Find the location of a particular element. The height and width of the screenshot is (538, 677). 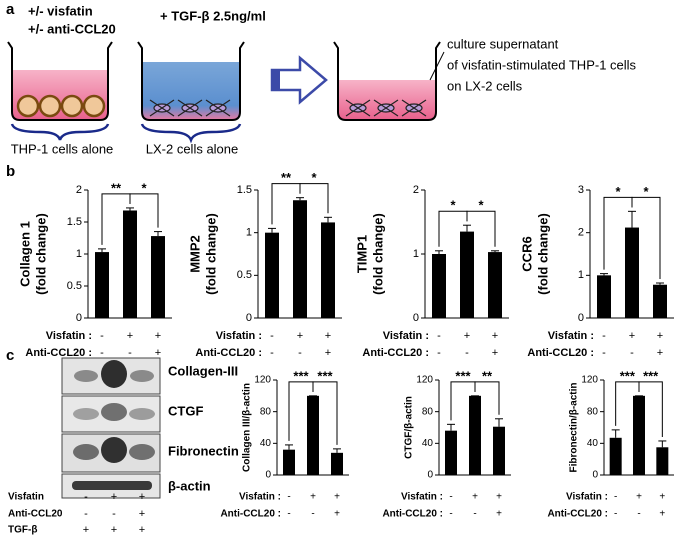

y-axis-label: Collagen III/β-actin is located at coordinates (247, 427).